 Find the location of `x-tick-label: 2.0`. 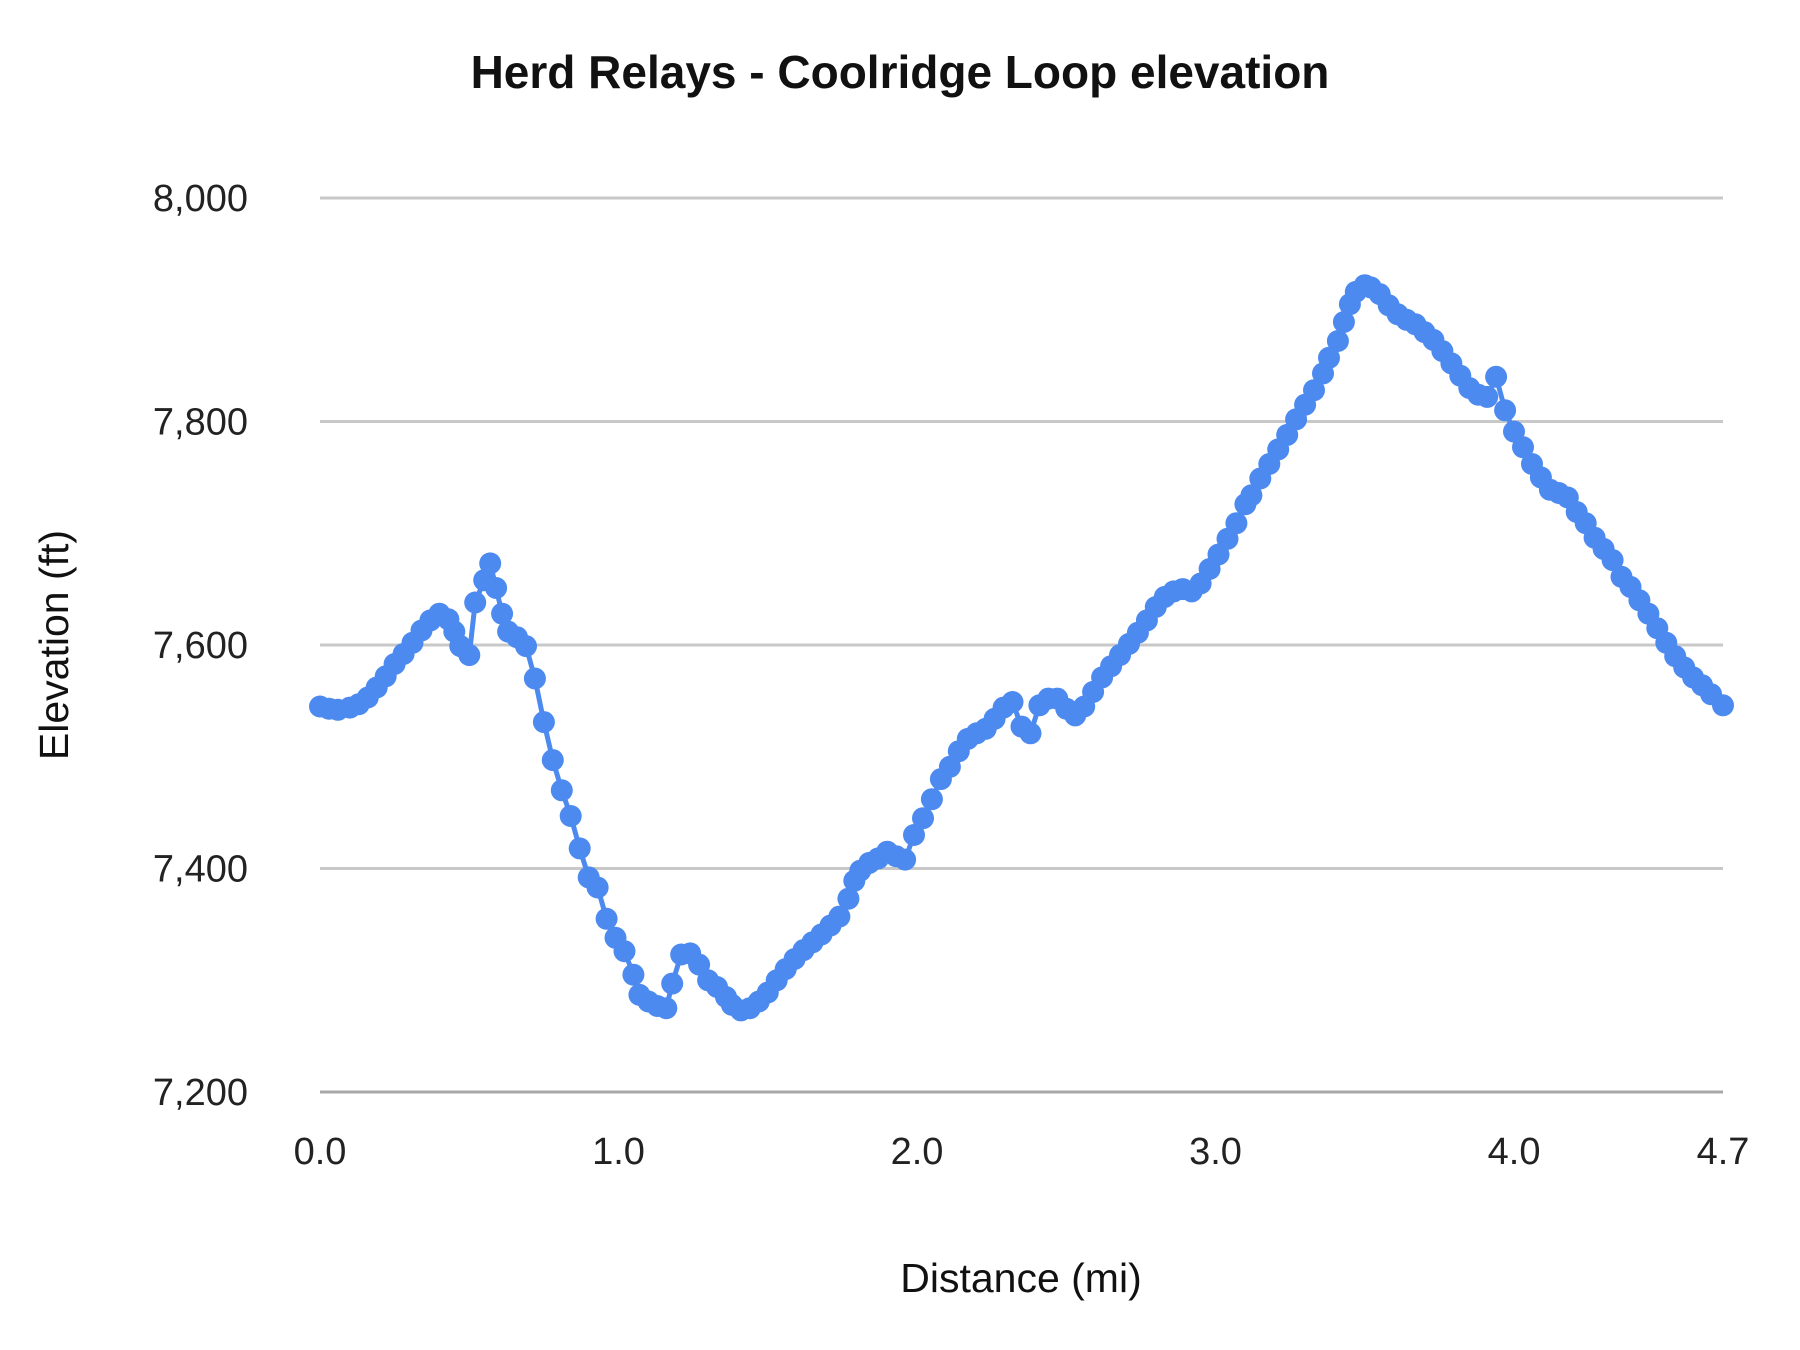

x-tick-label: 2.0 is located at coordinates (917, 1152).